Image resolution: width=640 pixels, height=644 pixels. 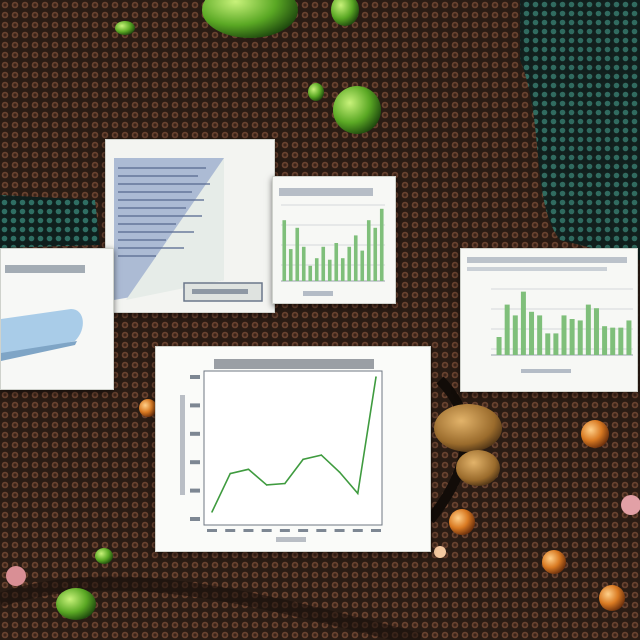 What do you see at coordinates (294, 444) in the screenshot?
I see `series-line` at bounding box center [294, 444].